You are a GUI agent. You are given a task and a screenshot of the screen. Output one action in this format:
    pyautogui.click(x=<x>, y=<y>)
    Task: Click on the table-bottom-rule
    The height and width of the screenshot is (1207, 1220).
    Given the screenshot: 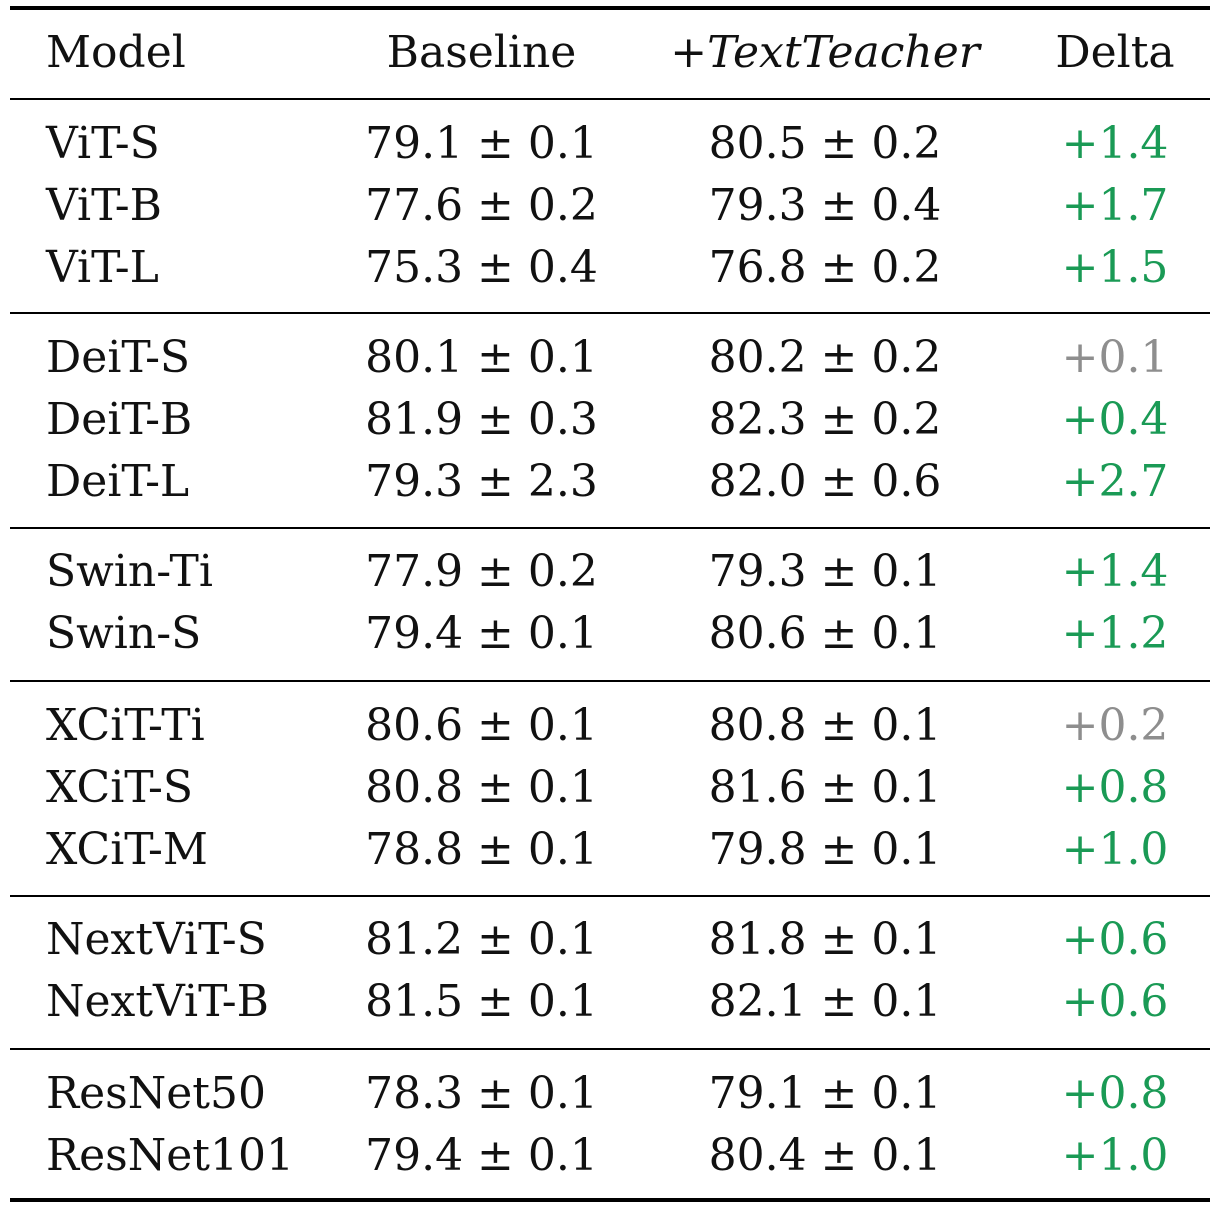 What is the action you would take?
    pyautogui.click(x=610, y=1200)
    